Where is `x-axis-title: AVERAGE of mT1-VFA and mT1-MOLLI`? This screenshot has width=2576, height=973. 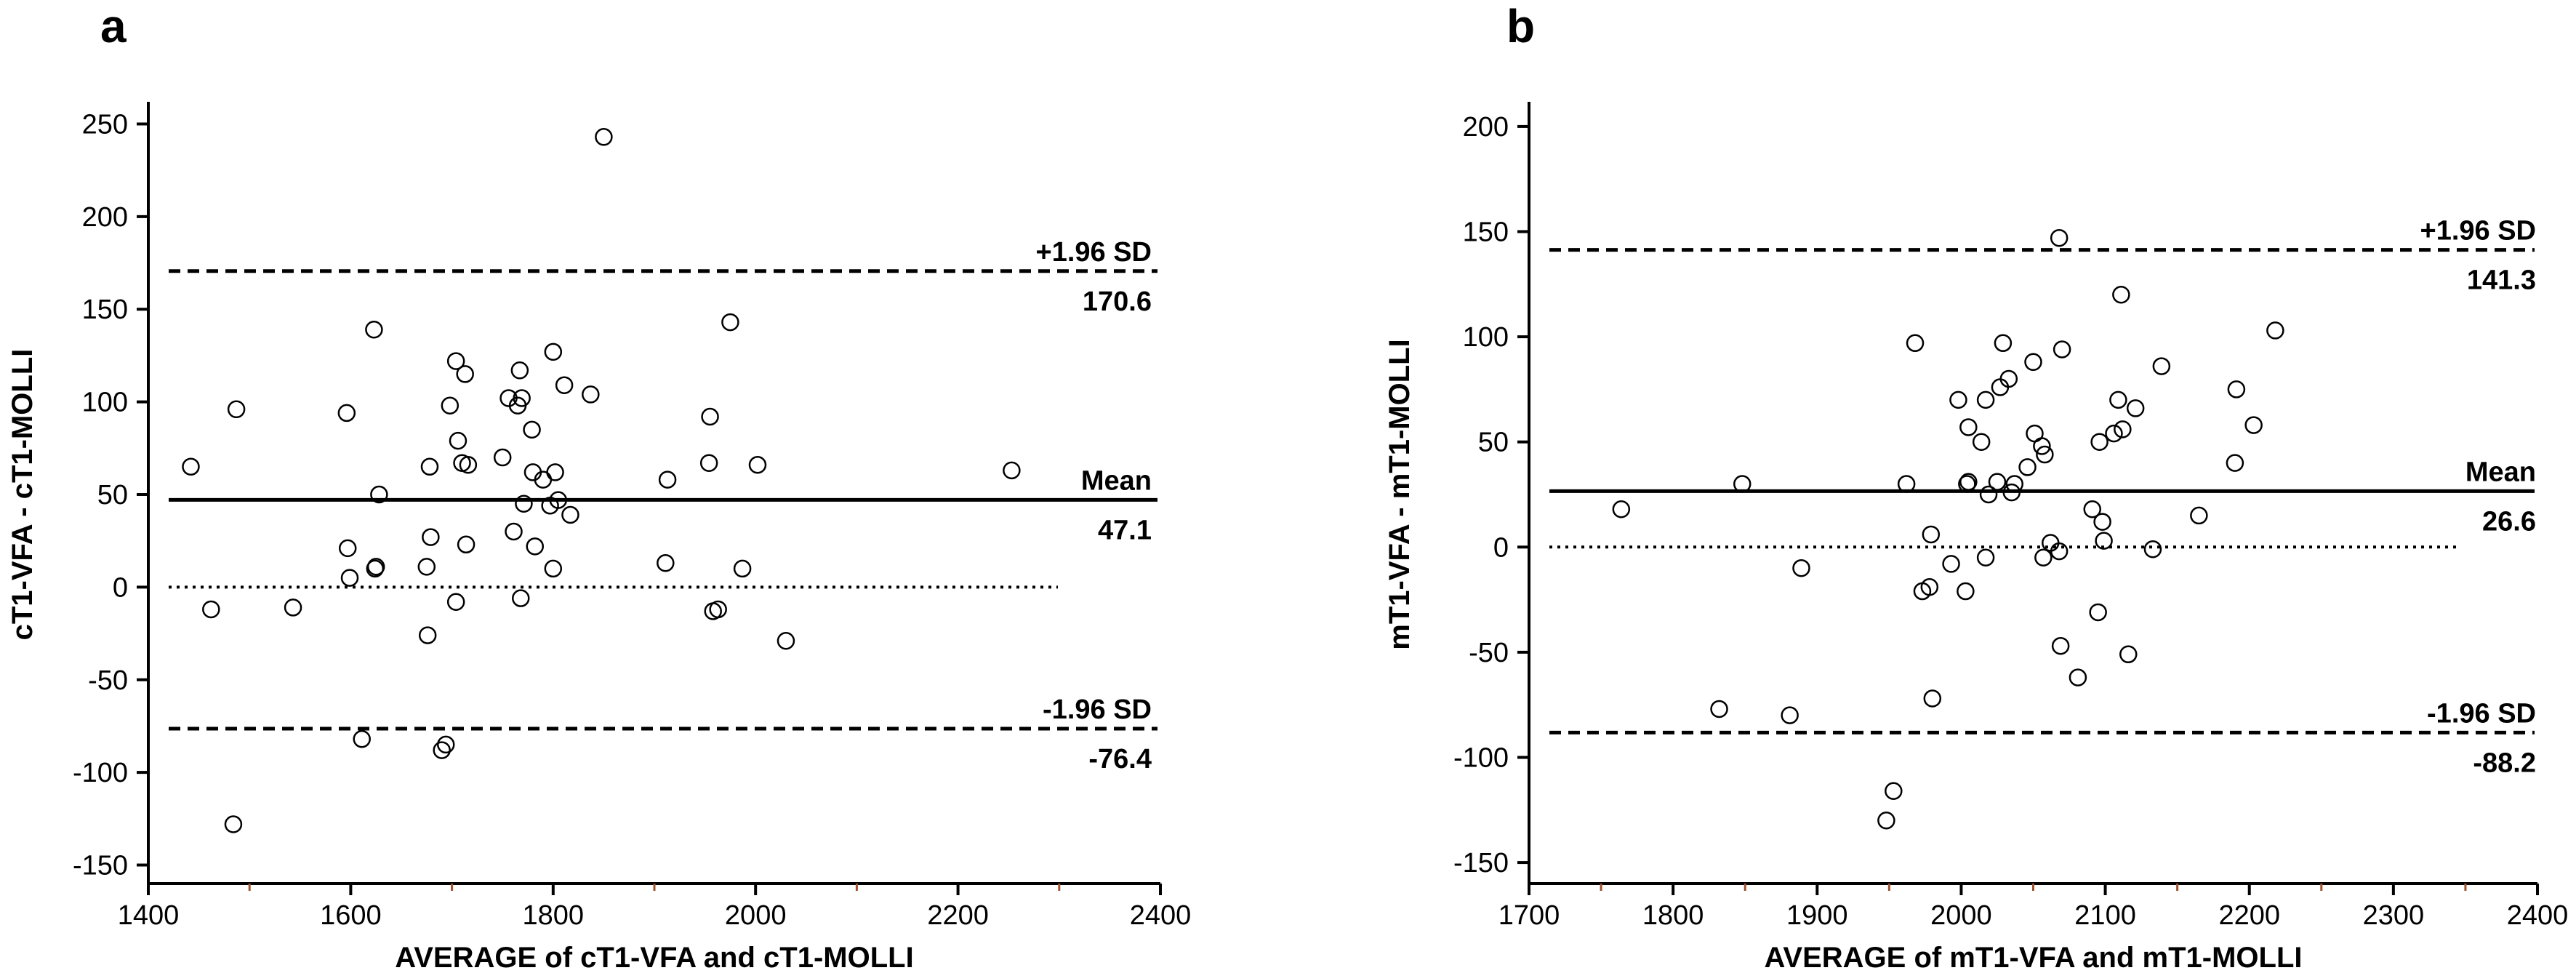 x-axis-title: AVERAGE of mT1-VFA and mT1-MOLLI is located at coordinates (2033, 957).